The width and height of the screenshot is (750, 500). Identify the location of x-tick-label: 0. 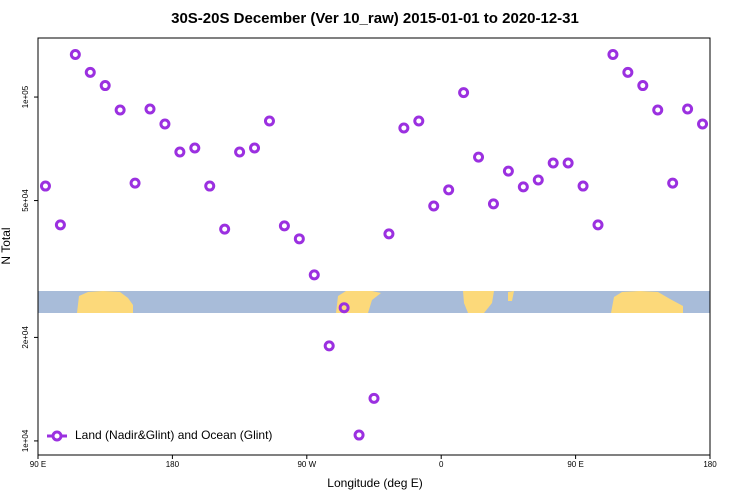
(441, 464).